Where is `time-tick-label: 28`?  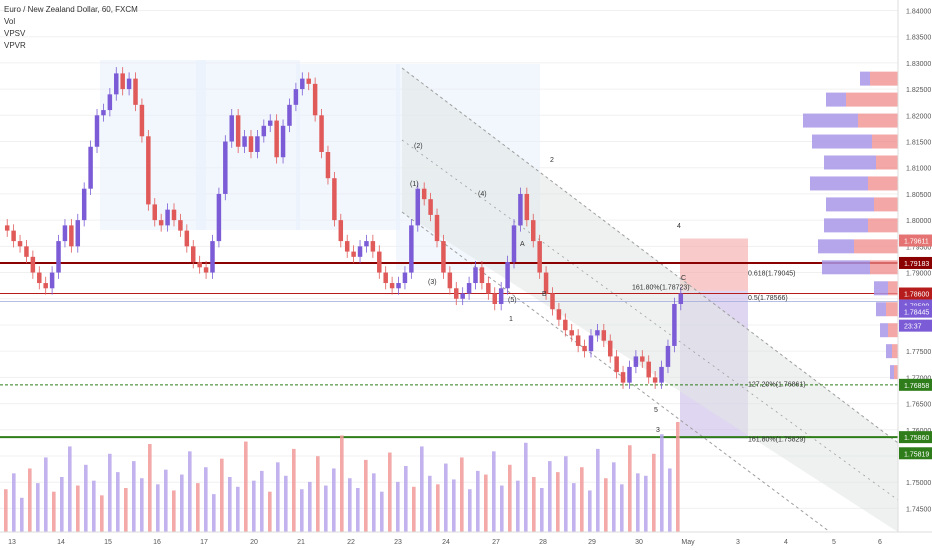
time-tick-label: 28 is located at coordinates (543, 542).